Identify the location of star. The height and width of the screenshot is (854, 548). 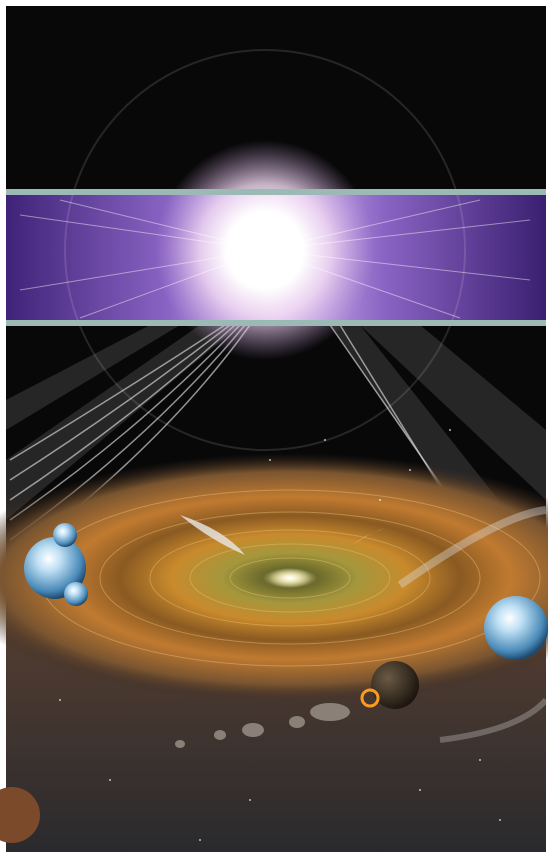
(290, 578).